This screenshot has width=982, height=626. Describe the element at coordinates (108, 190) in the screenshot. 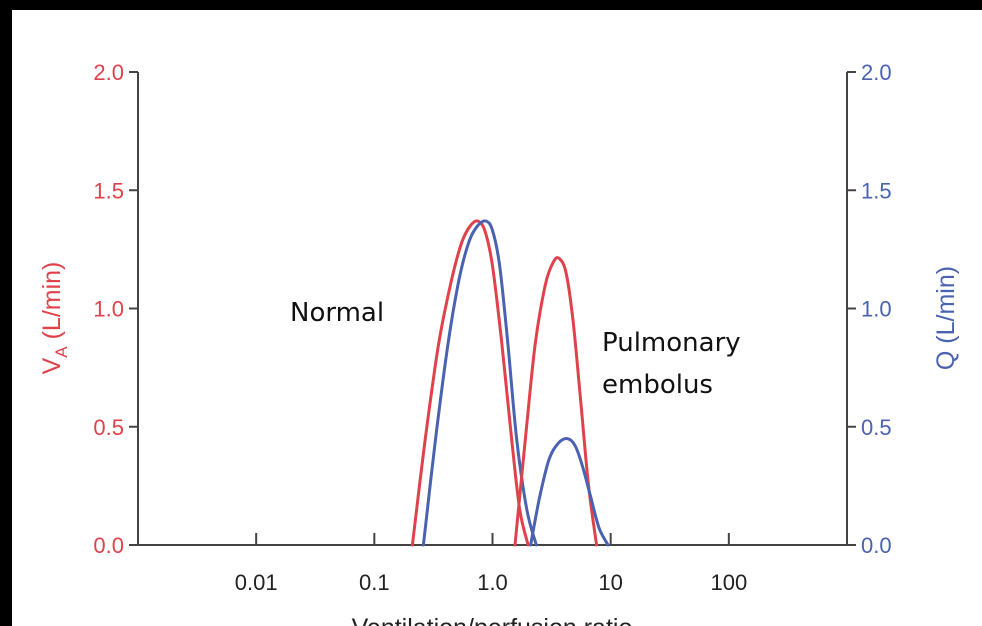

I see `left-y-tick-label: 1.5` at that location.